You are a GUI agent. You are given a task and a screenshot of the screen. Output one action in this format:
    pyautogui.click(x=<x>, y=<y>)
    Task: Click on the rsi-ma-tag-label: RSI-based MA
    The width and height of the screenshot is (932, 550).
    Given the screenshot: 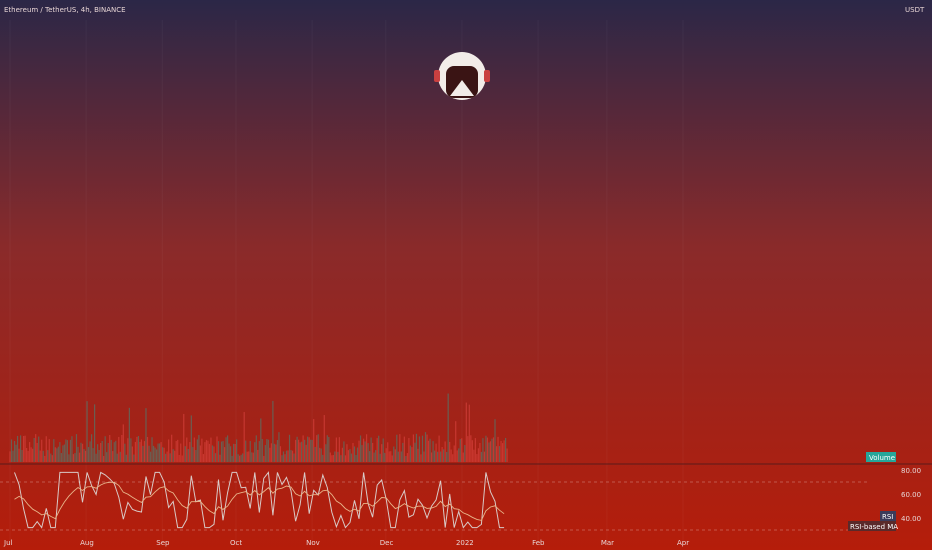 What is the action you would take?
    pyautogui.click(x=874, y=527)
    